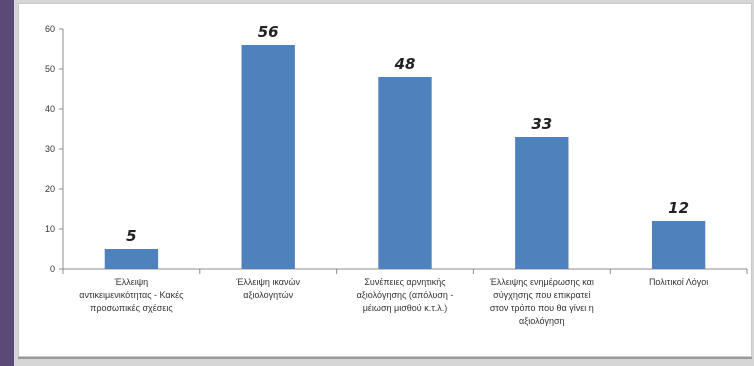 This screenshot has width=754, height=366. I want to click on y-tick-label: 60, so click(50, 29).